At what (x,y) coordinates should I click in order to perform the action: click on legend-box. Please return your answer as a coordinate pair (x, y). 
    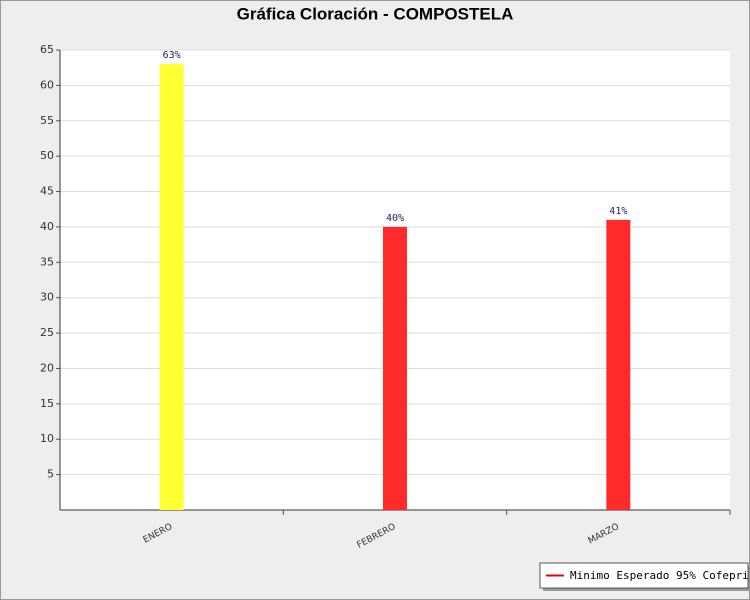
    Looking at the image, I should click on (644, 575).